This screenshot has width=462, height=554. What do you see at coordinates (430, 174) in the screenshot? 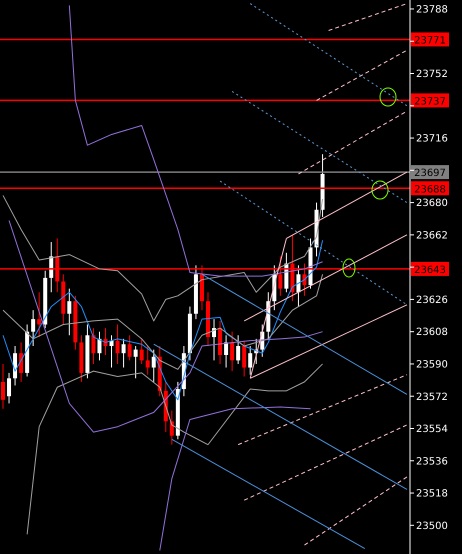
I see `ref-line-label: 23697` at bounding box center [430, 174].